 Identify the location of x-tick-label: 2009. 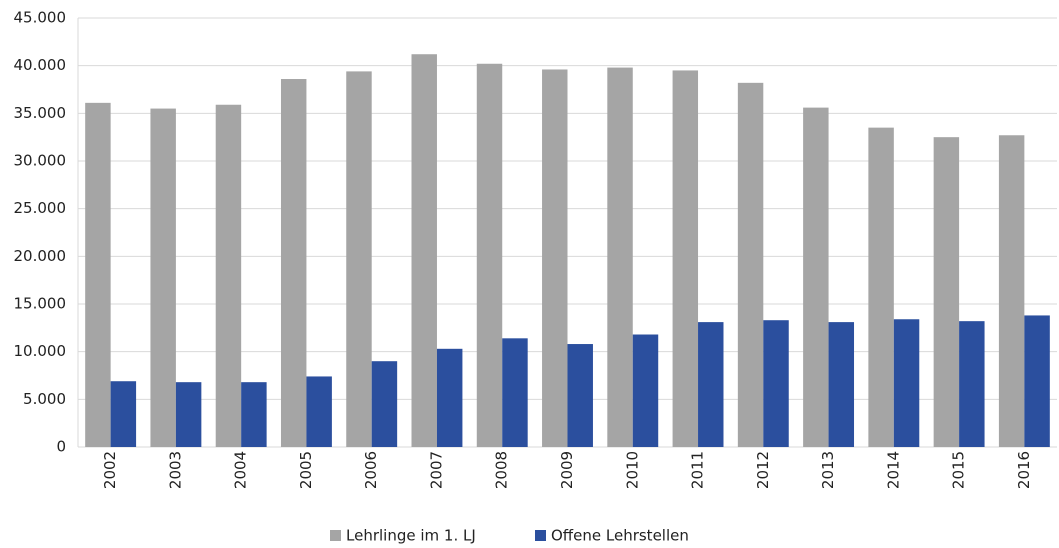
(567, 470).